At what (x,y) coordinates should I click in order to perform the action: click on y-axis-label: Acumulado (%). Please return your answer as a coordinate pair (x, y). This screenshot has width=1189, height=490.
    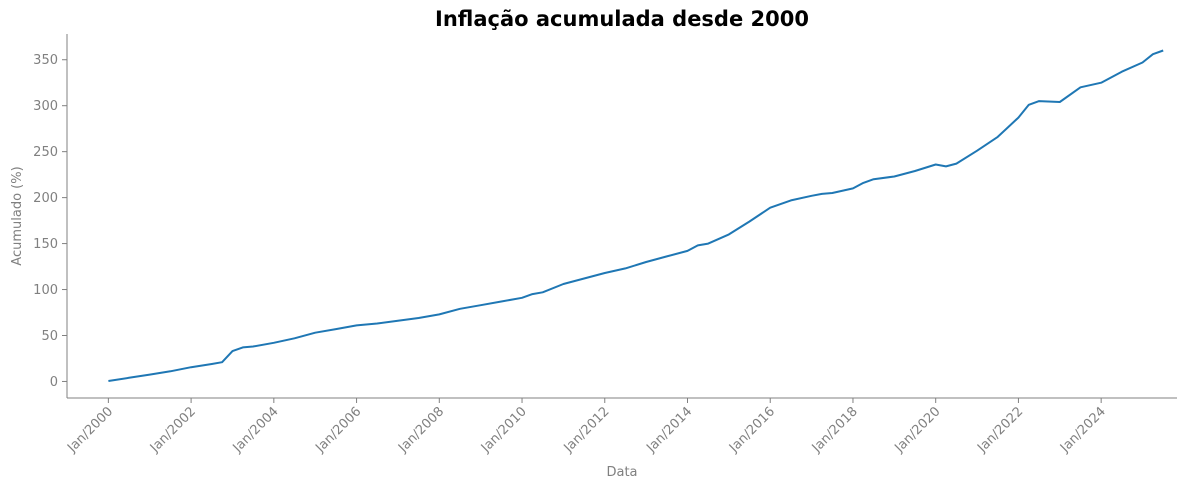
    Looking at the image, I should click on (17, 215).